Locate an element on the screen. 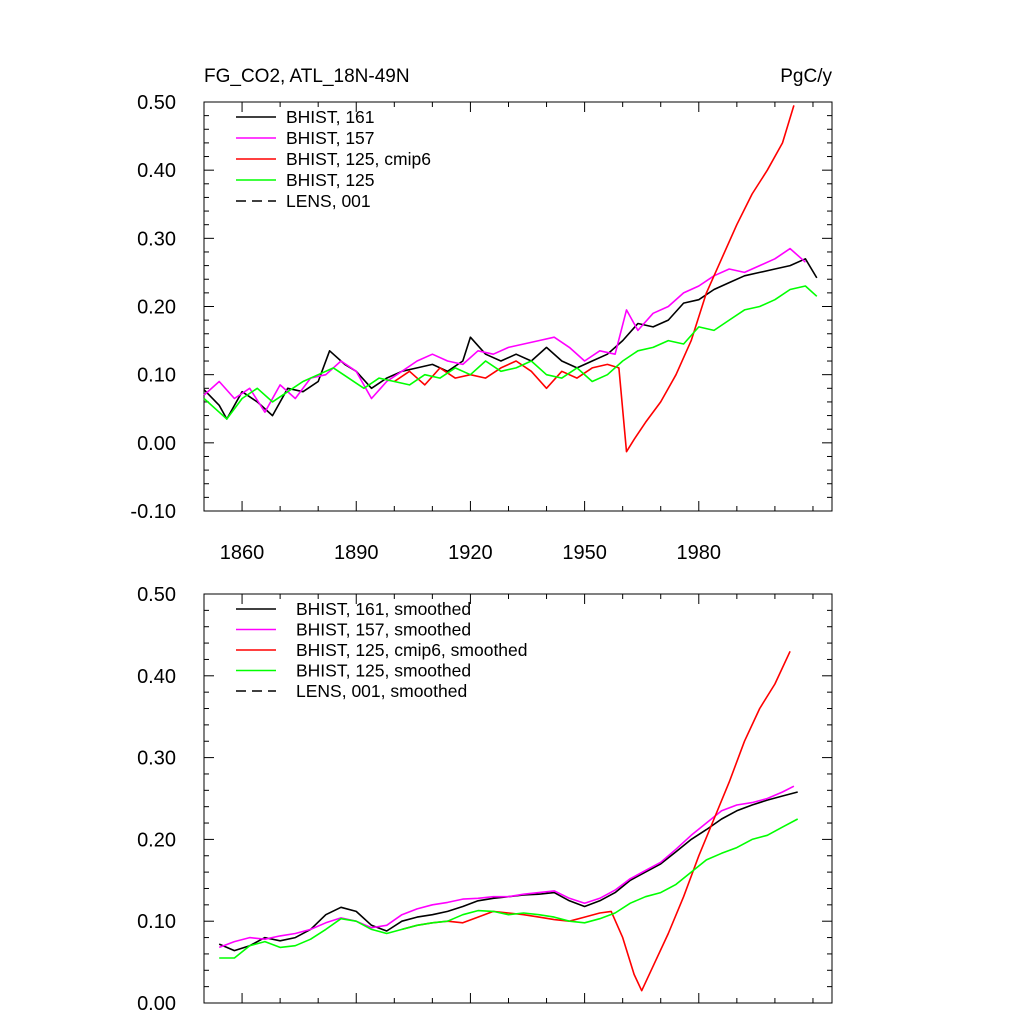 Image resolution: width=1024 pixels, height=1024 pixels. legend-label: BHIST, 161 is located at coordinates (330, 117).